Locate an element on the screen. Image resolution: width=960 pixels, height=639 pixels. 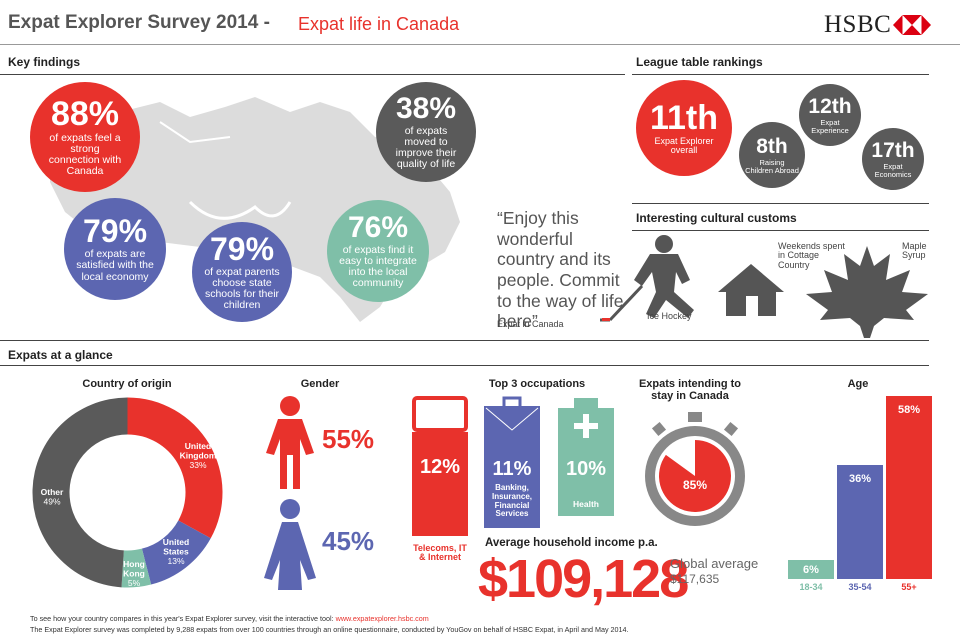
hsbc-logo-text: HSBC is located at coordinates (858, 24).